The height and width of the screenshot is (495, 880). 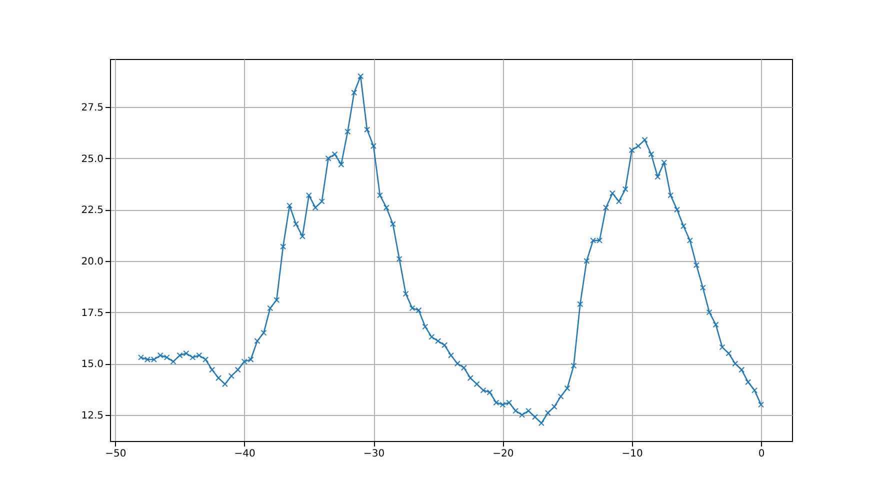 What do you see at coordinates (632, 454) in the screenshot?
I see `x-tick-label: −10` at bounding box center [632, 454].